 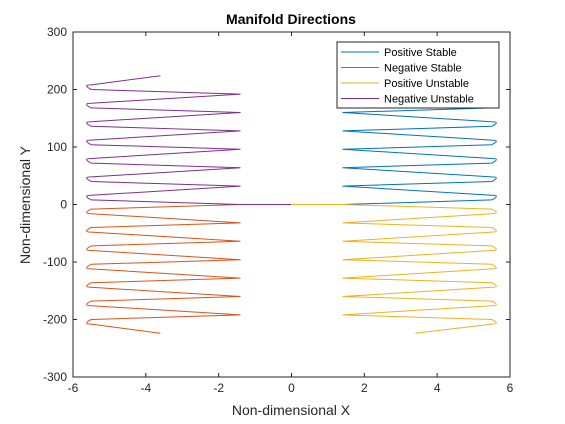 I want to click on y-tick-label: 200, so click(x=57, y=90).